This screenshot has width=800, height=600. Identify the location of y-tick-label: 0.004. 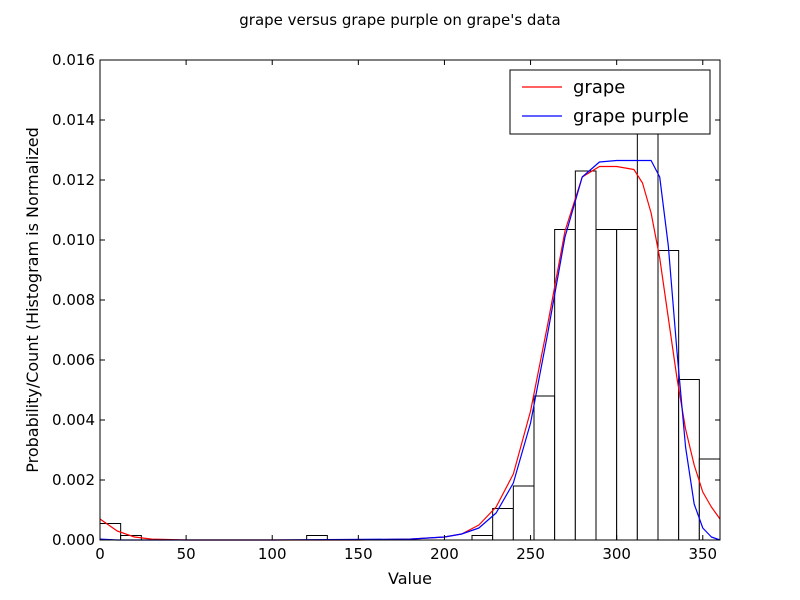
(73, 420).